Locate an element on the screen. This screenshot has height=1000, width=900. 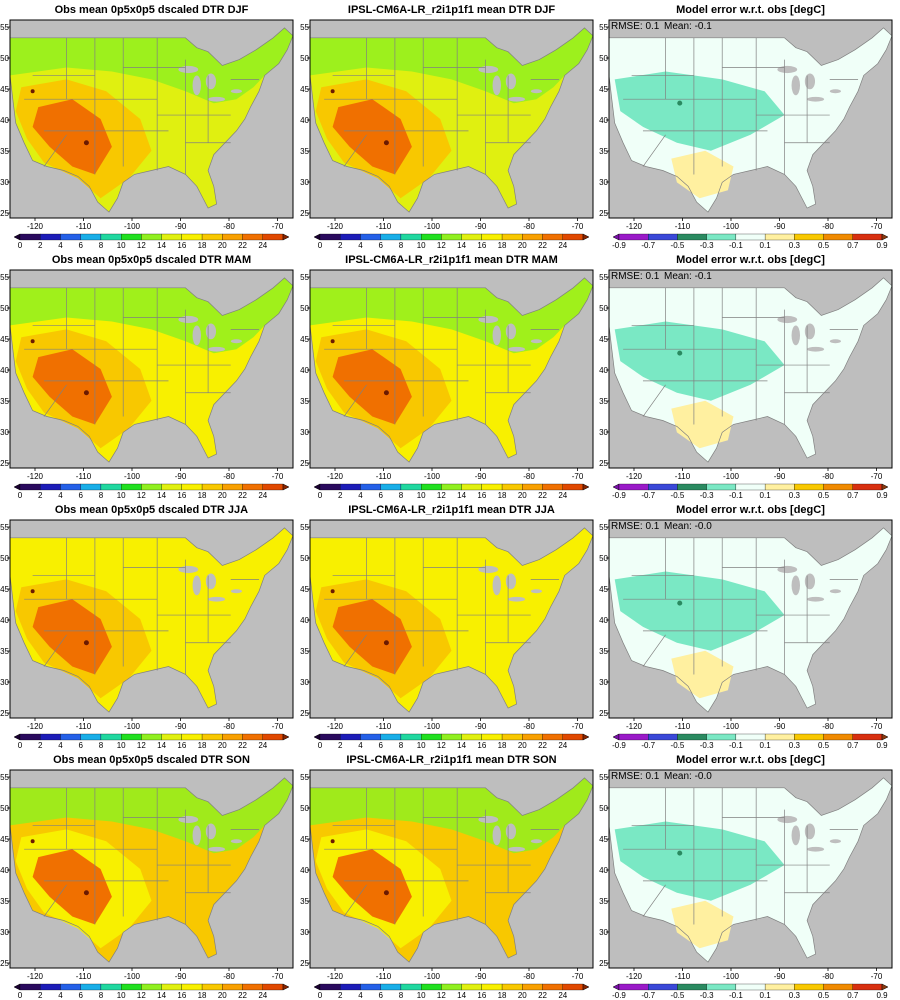
colorbar-over-arrow is located at coordinates (586, 487).